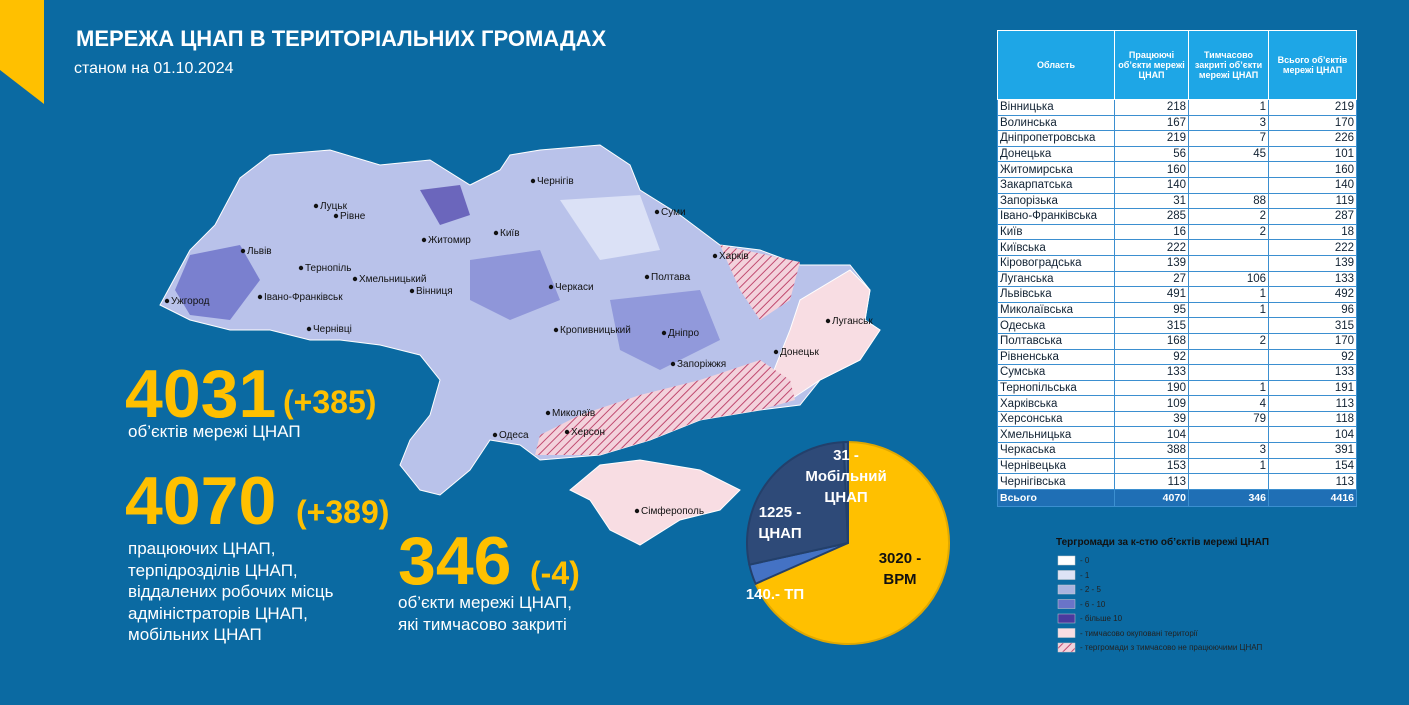 This screenshot has width=1409, height=705. I want to click on city-label: Полтава, so click(671, 277).